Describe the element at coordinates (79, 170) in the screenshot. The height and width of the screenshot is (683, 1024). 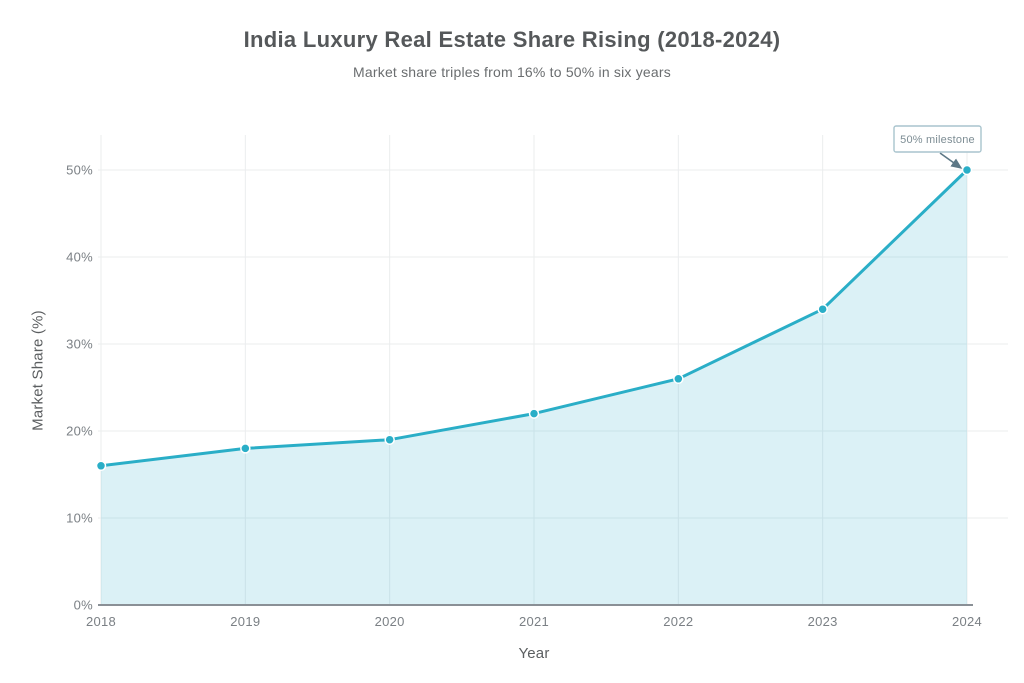
I see `y-tick-label: 50%` at that location.